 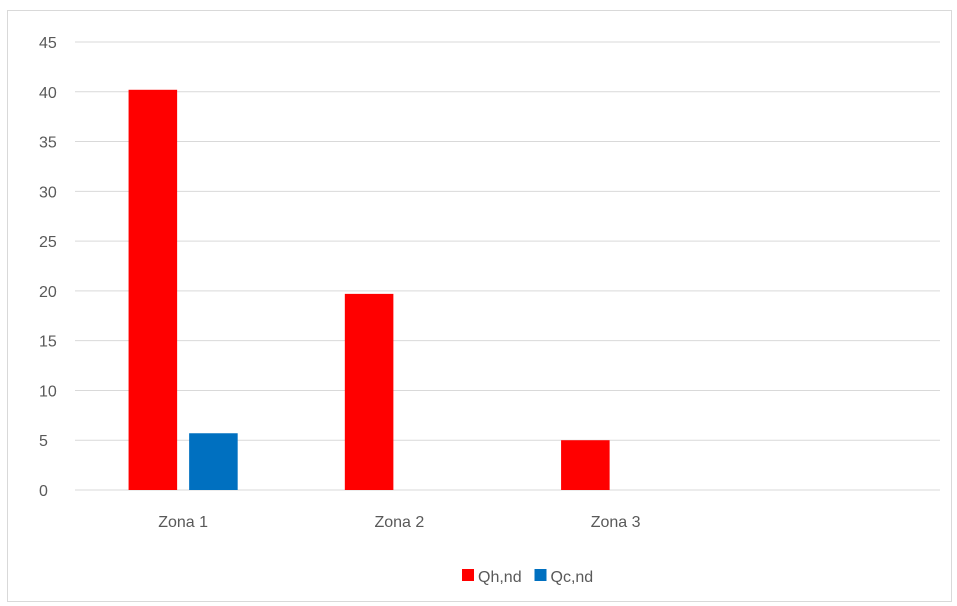 I want to click on x-tick-label: Zona 2, so click(x=399, y=522).